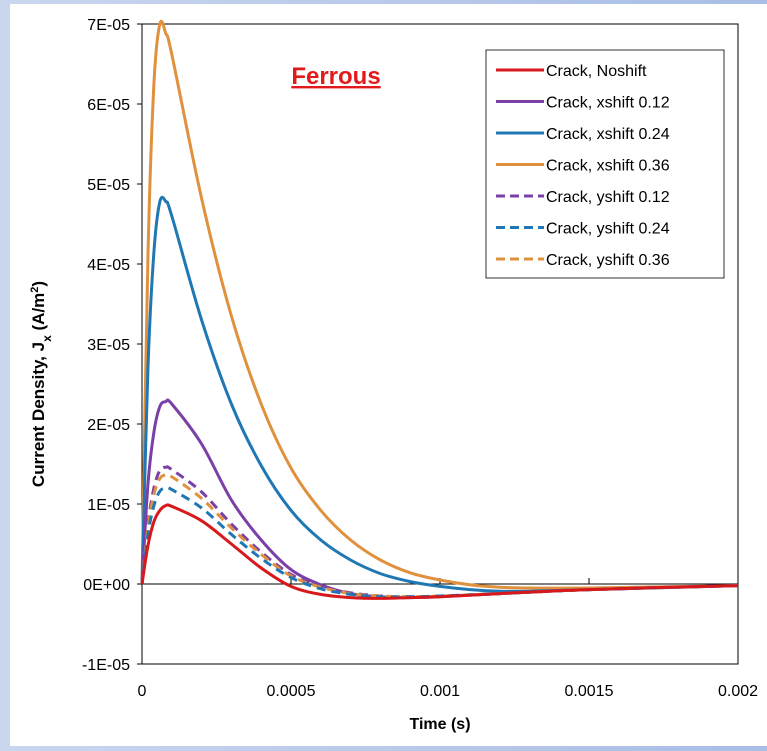 The height and width of the screenshot is (751, 767). I want to click on y-axis-label-main: Current Density, J, so click(38, 414).